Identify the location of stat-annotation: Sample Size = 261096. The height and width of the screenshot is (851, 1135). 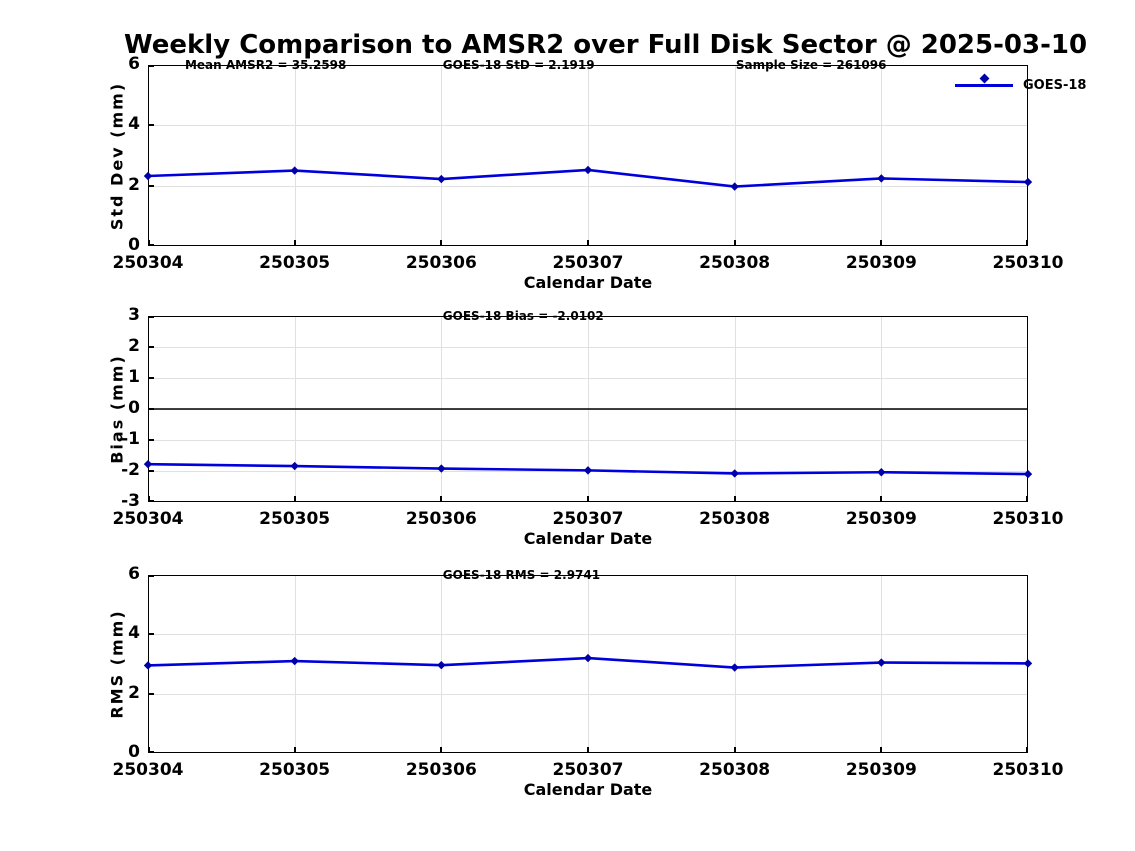
(811, 65).